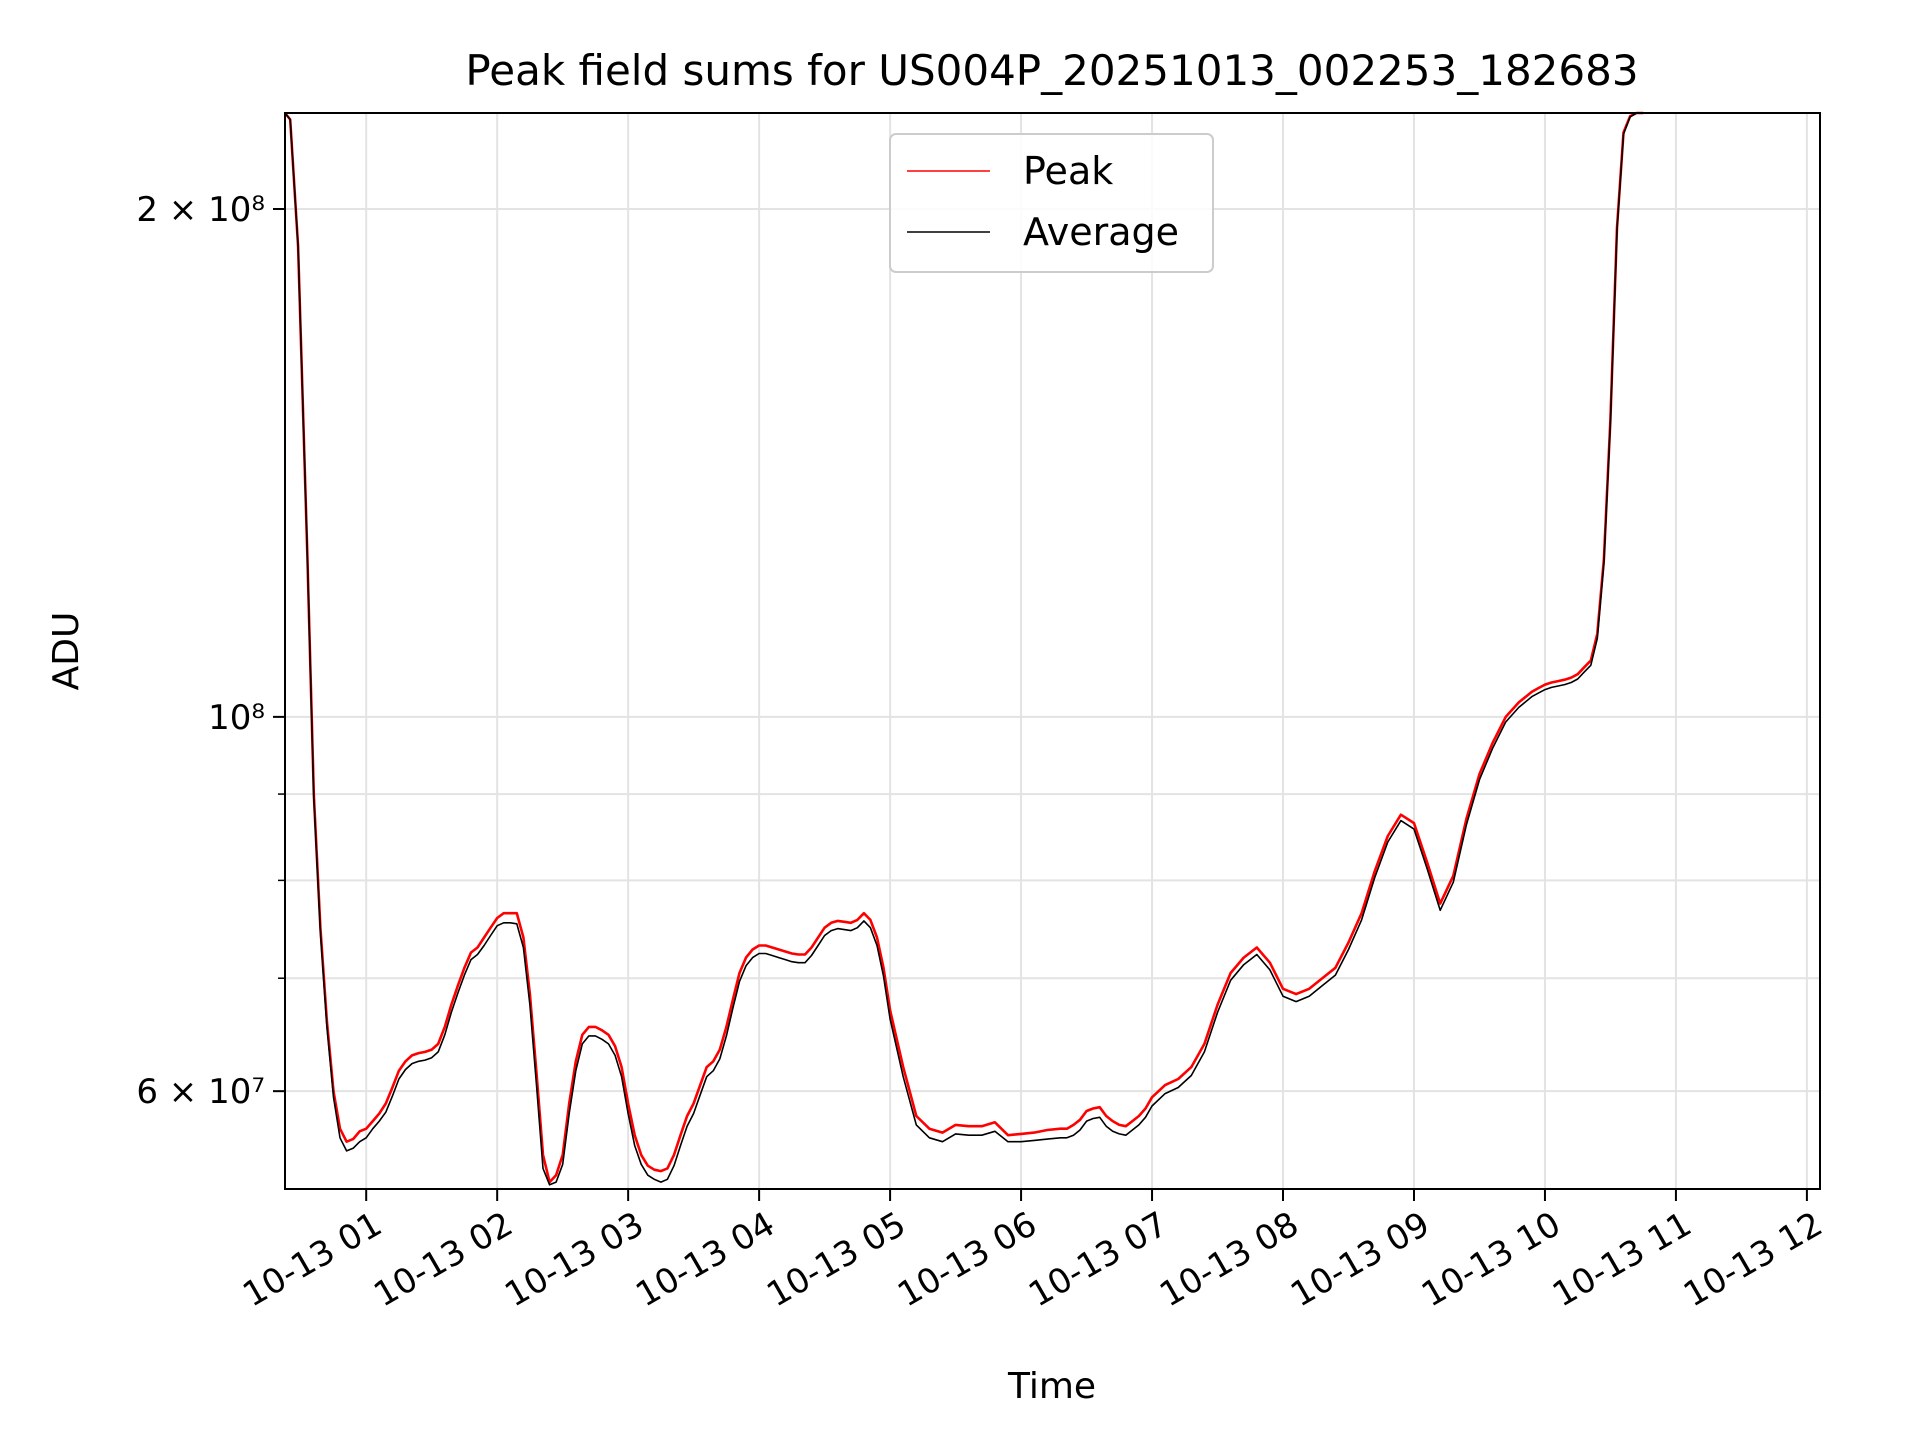  I want to click on y-tick-label: 6 × 10⁷, so click(200, 1092).